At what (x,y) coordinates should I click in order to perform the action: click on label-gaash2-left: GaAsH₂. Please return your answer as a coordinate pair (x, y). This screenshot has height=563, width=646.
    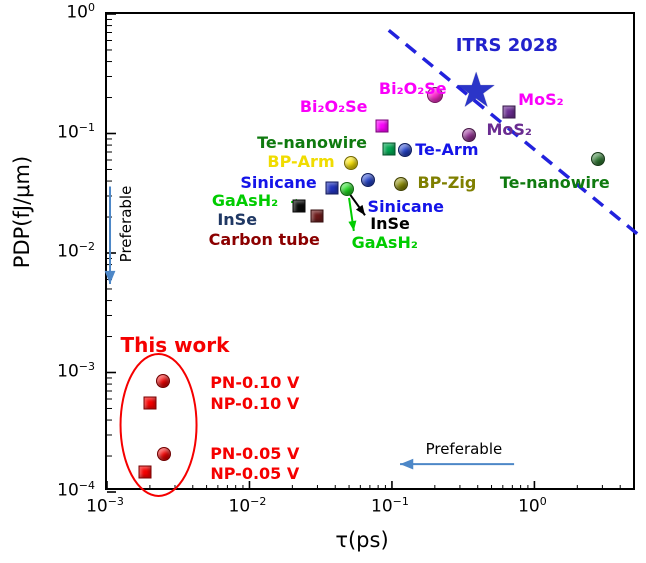
    Looking at the image, I should click on (245, 201).